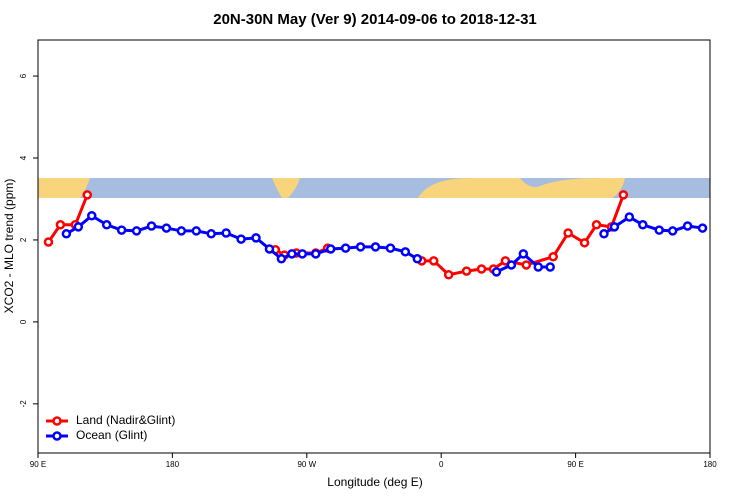  I want to click on y-tick-label: 6, so click(23, 75).